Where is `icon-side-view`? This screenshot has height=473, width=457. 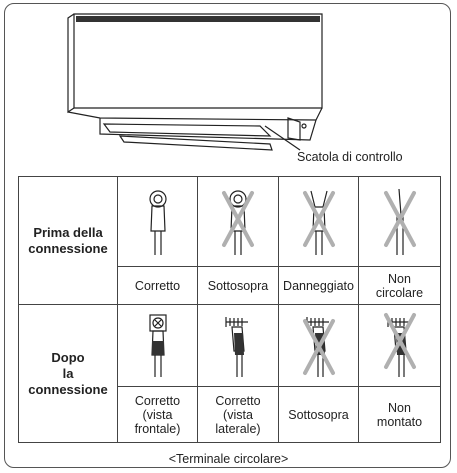 icon-side-view is located at coordinates (237, 346).